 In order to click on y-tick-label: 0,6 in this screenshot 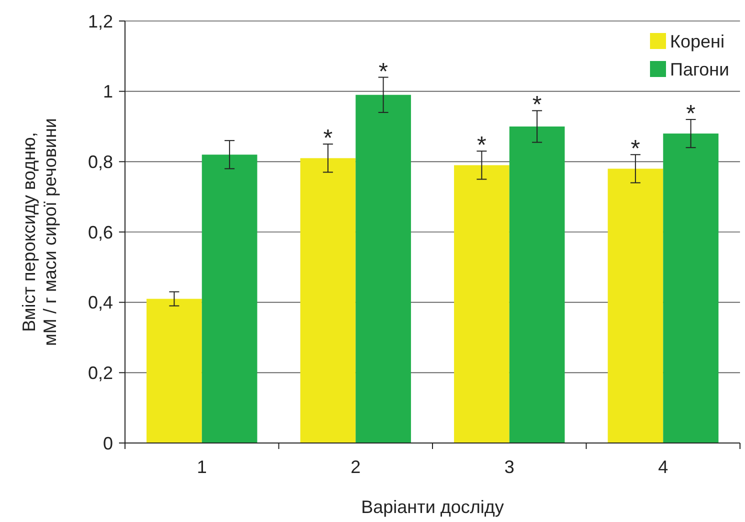, I will do `click(100, 232)`.